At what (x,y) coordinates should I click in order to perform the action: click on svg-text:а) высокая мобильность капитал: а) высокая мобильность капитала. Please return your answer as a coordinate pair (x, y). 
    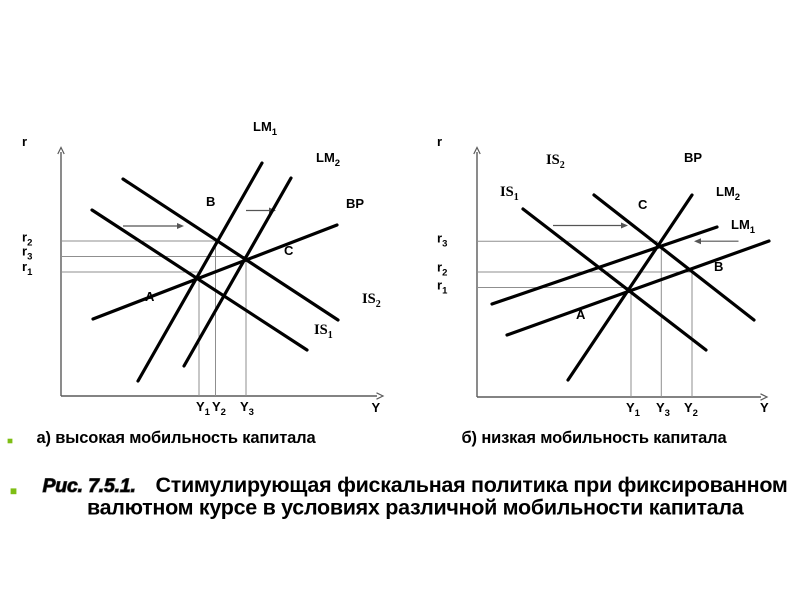
    Looking at the image, I should click on (177, 438).